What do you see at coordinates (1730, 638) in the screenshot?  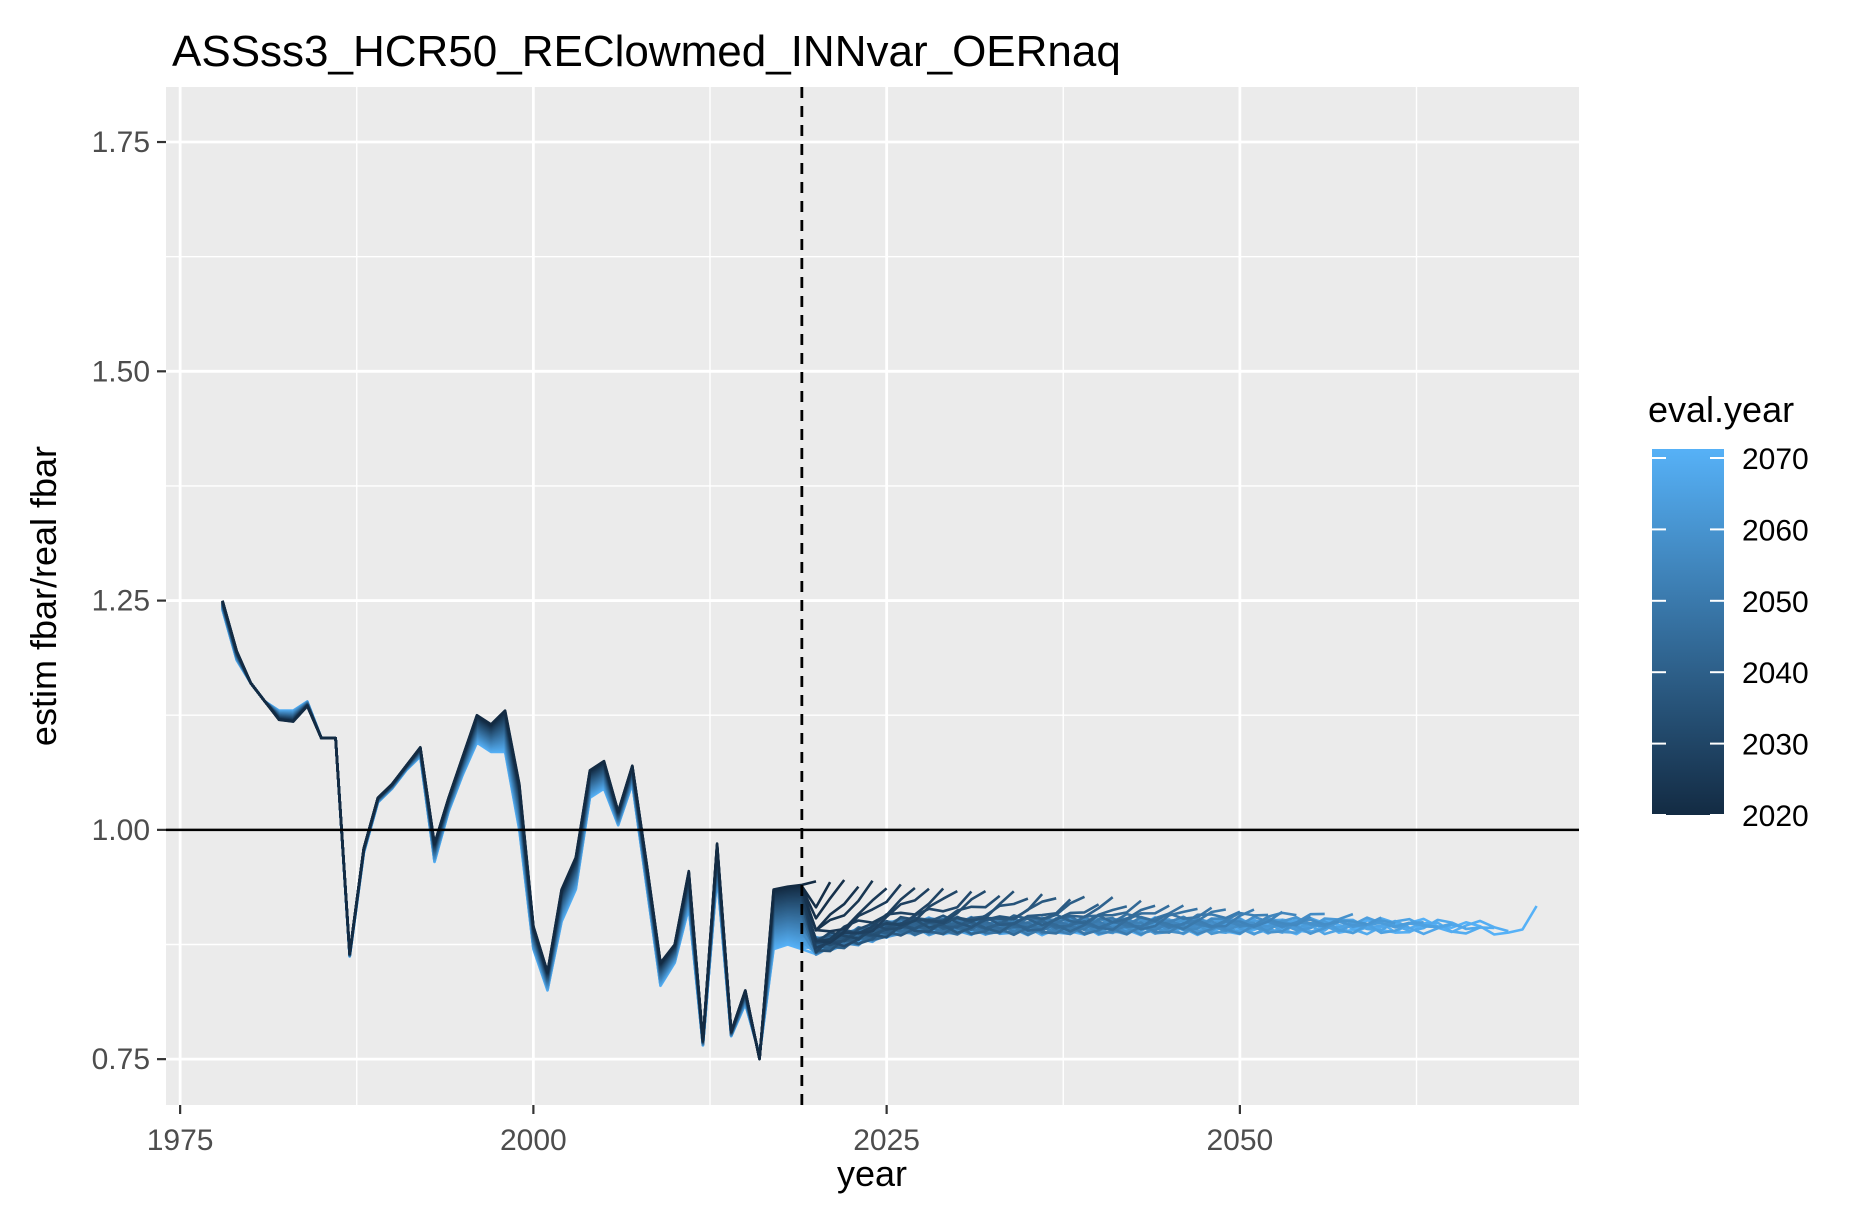 I see `legend-ticks: 2070 2060 2050 2040 2030 2020` at bounding box center [1730, 638].